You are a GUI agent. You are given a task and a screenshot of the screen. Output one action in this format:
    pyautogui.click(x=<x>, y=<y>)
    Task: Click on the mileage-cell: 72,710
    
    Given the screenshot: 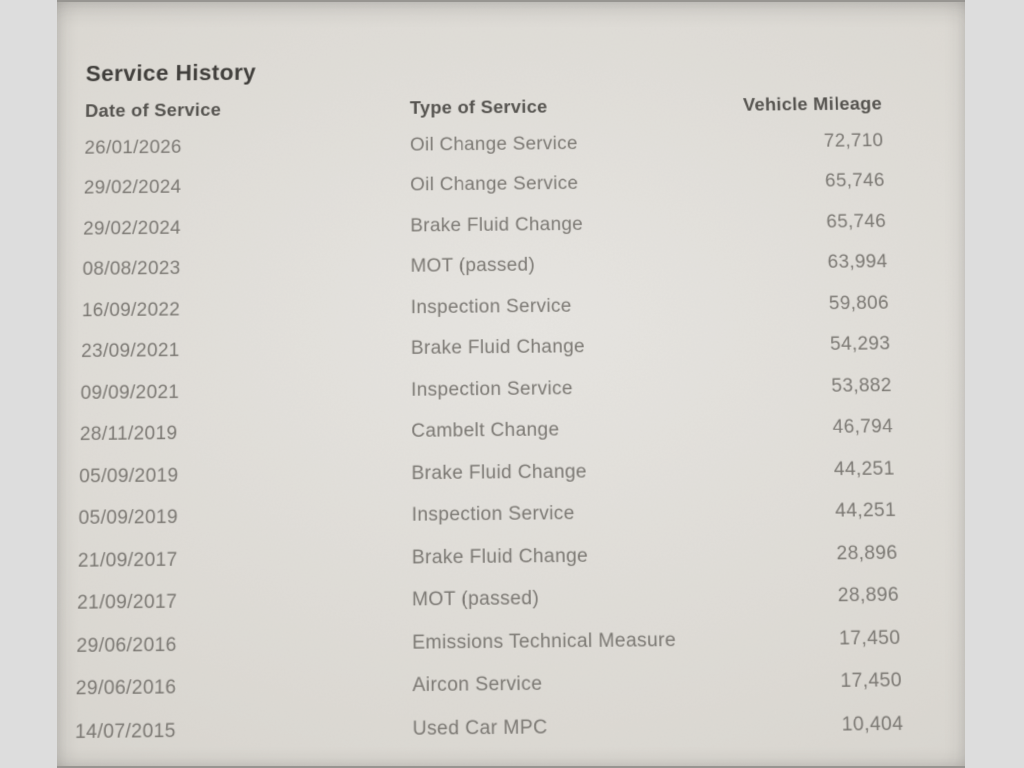 What is the action you would take?
    pyautogui.click(x=853, y=141)
    